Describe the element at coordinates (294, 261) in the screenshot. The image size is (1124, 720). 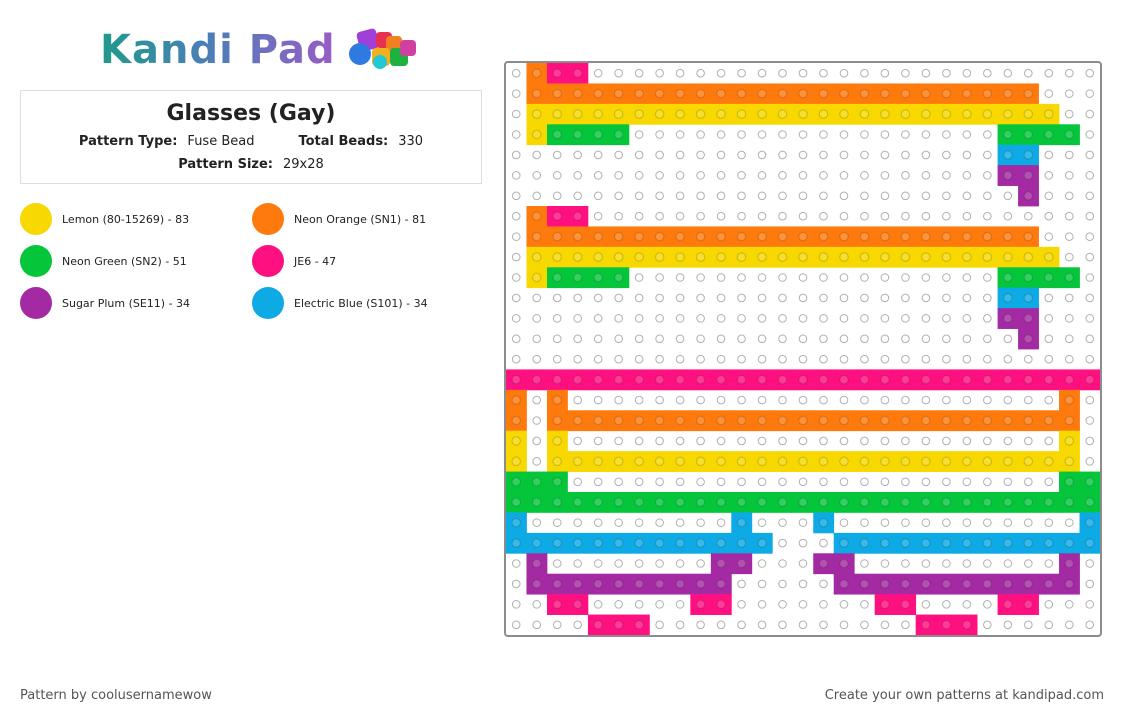
I see `color-item-je6: JE6 - 47` at that location.